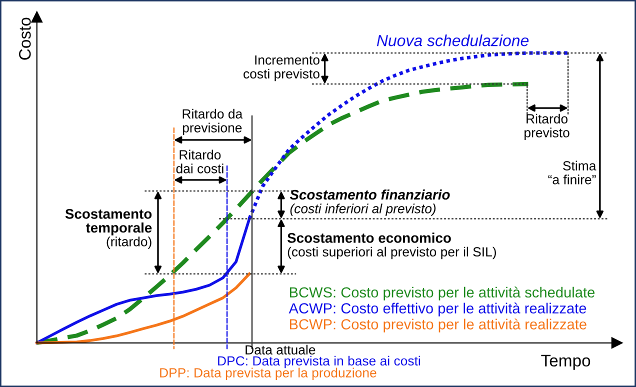  What do you see at coordinates (438, 325) in the screenshot?
I see `text: BCWP: Costo previsto per le attività realizzate` at bounding box center [438, 325].